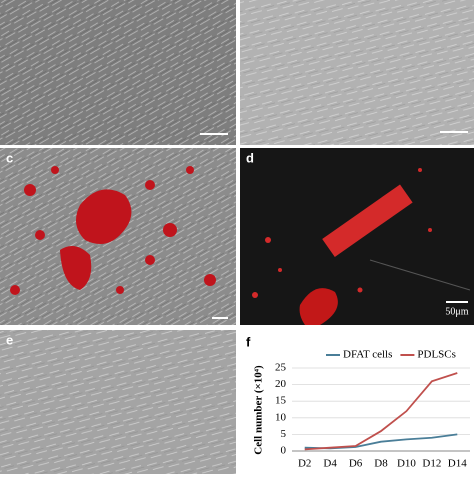  What do you see at coordinates (250, 157) in the screenshot?
I see `panel-label: d` at bounding box center [250, 157].